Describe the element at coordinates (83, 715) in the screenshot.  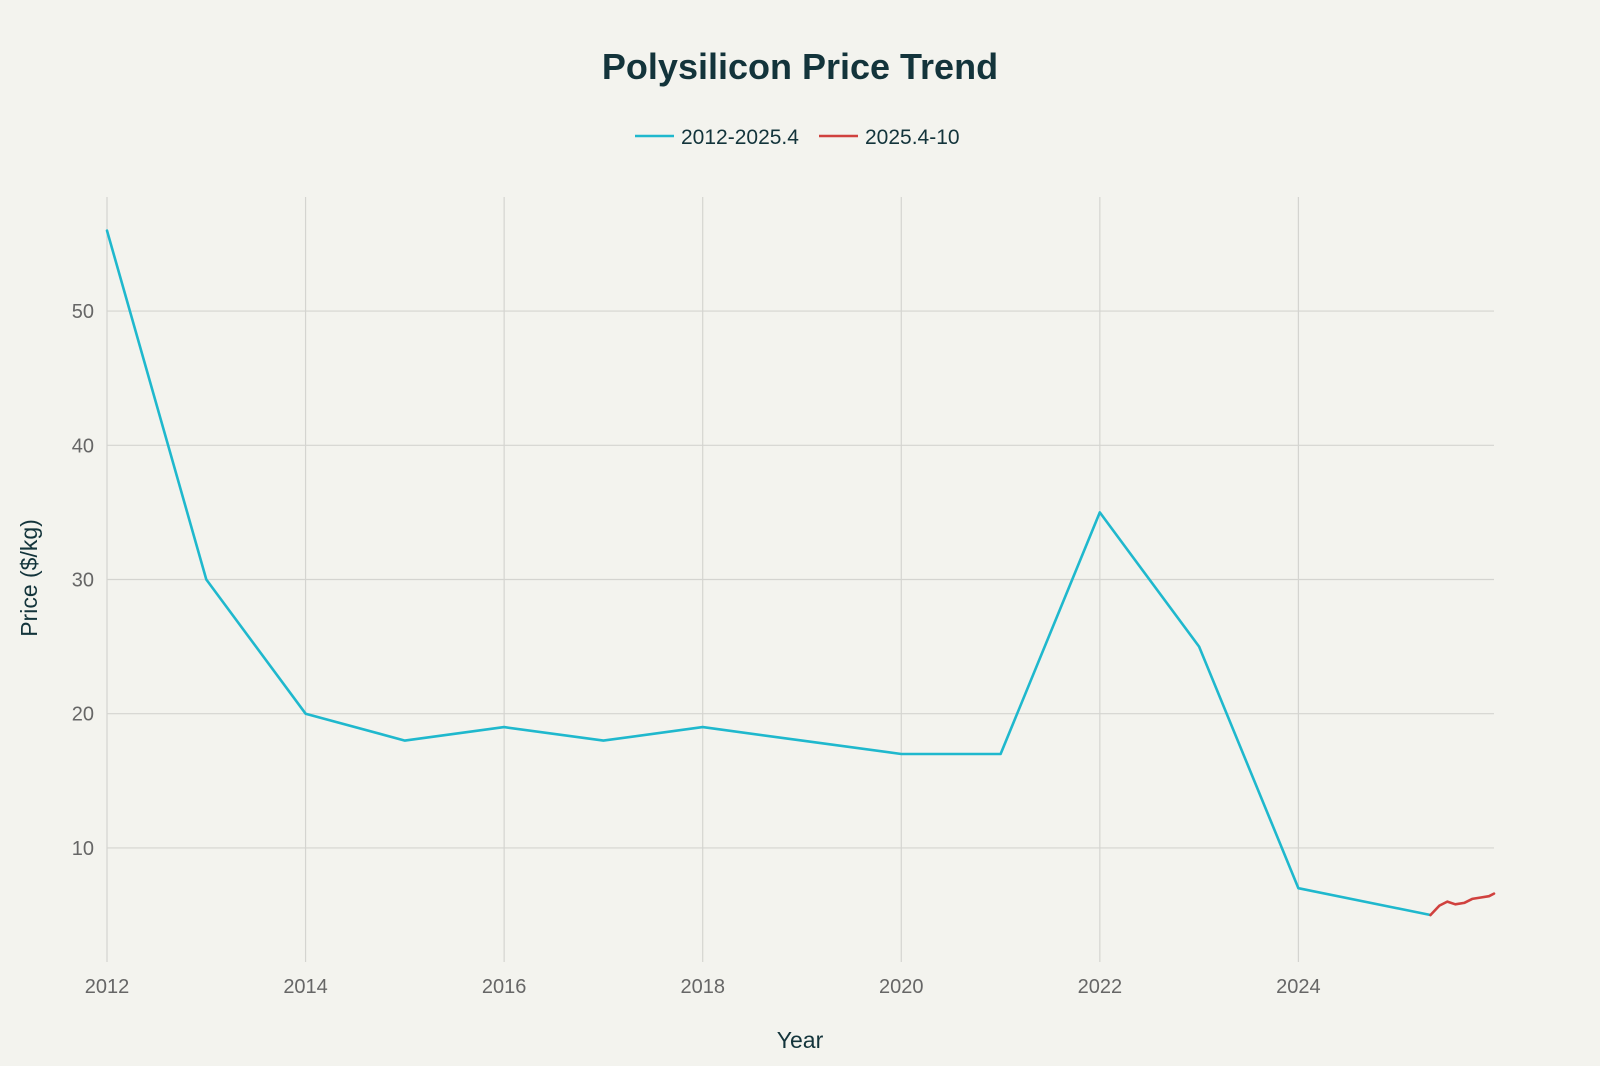
I see `y-tick-label: 20` at that location.